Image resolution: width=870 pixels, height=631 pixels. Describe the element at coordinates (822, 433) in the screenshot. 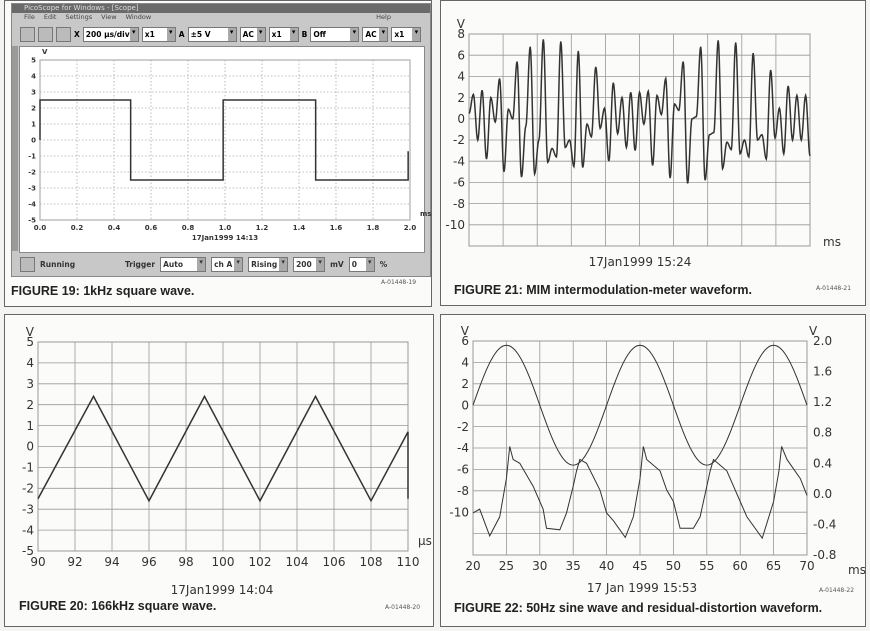

I see `fig22-y-right-tick-label: 0.8` at that location.